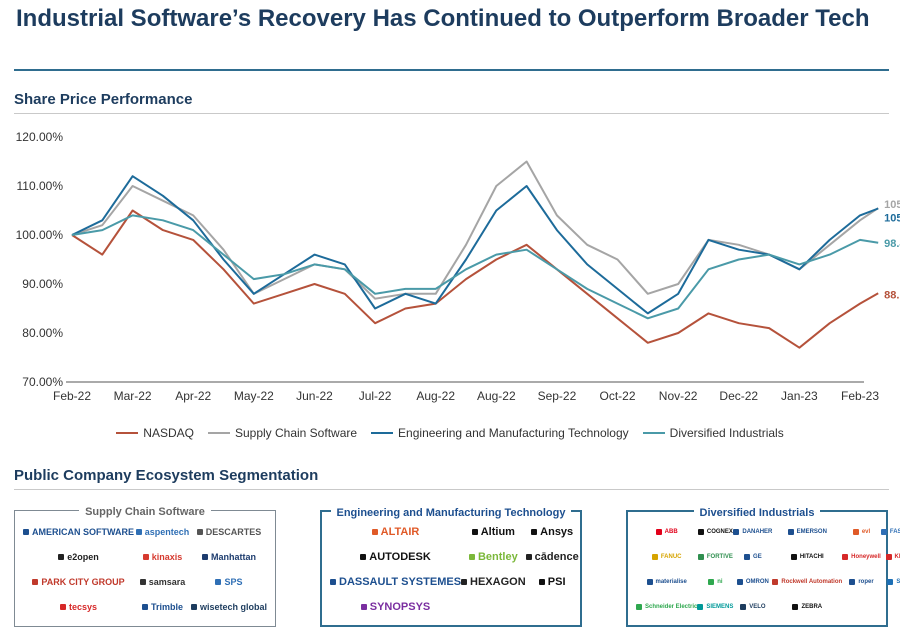  I want to click on y-tick-label: 110.00%, so click(40, 186).